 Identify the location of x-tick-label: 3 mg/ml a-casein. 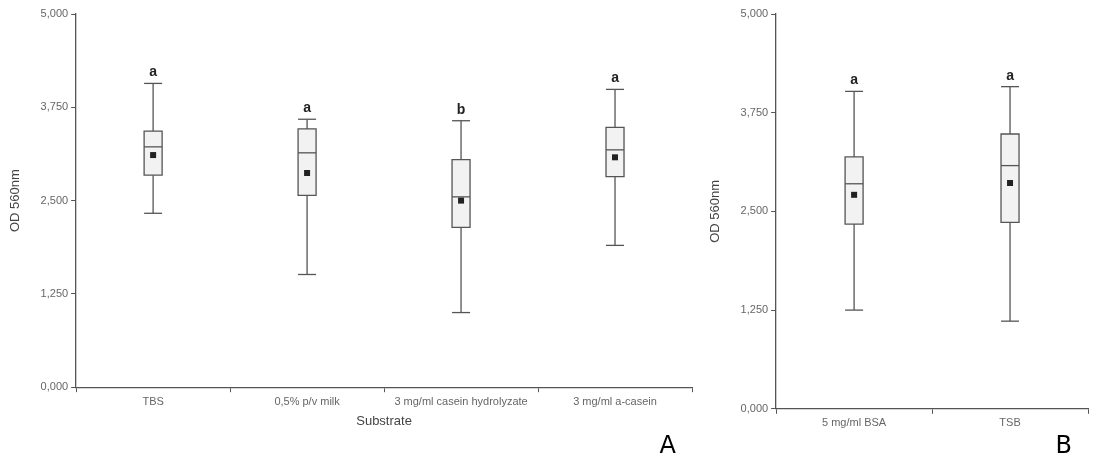
(615, 400).